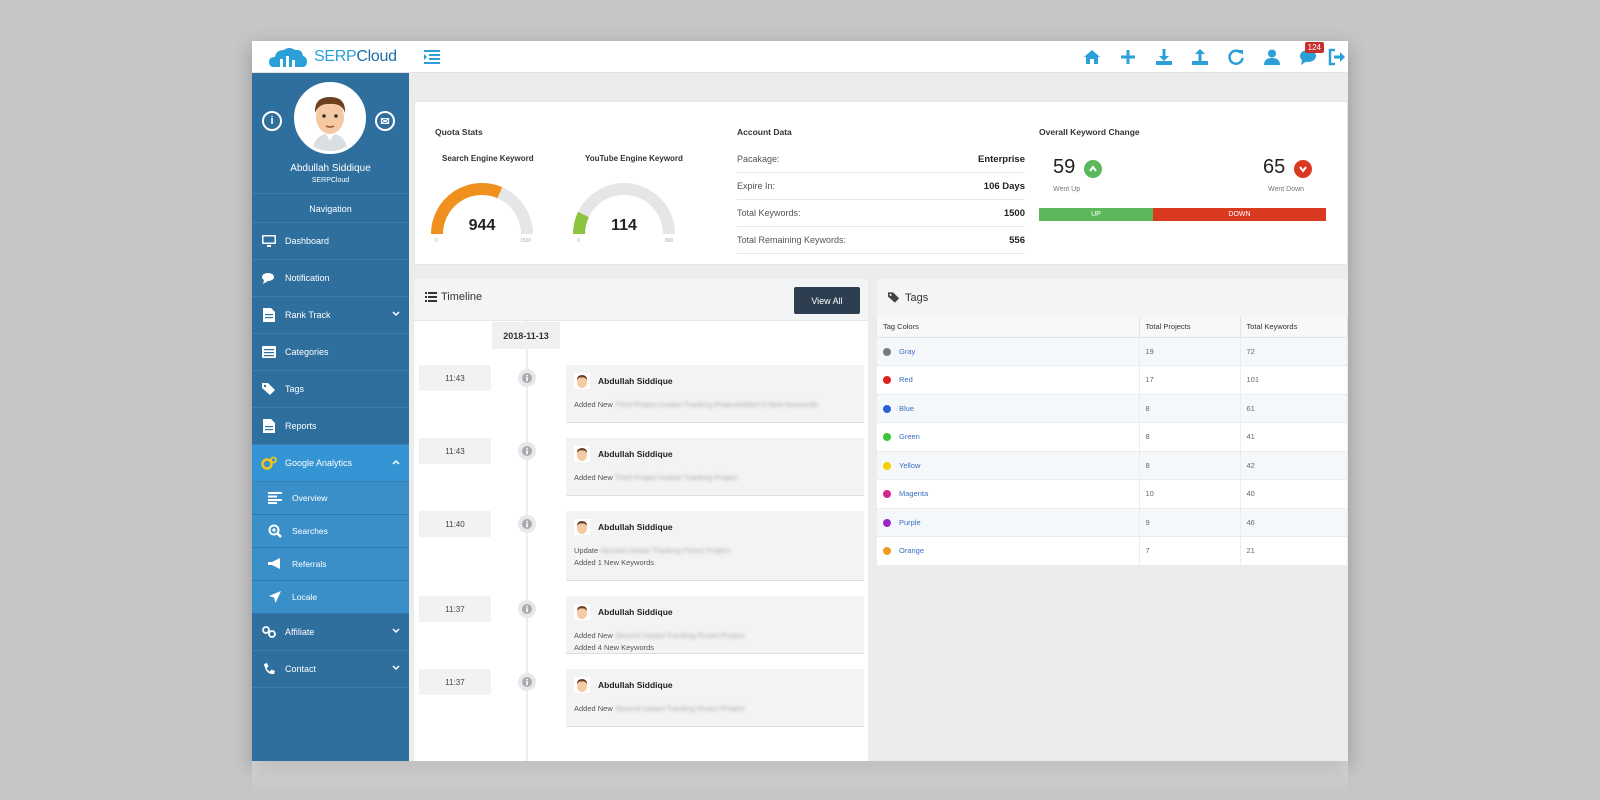 The image size is (1600, 800). What do you see at coordinates (1236, 57) in the screenshot?
I see `refresh-icon` at bounding box center [1236, 57].